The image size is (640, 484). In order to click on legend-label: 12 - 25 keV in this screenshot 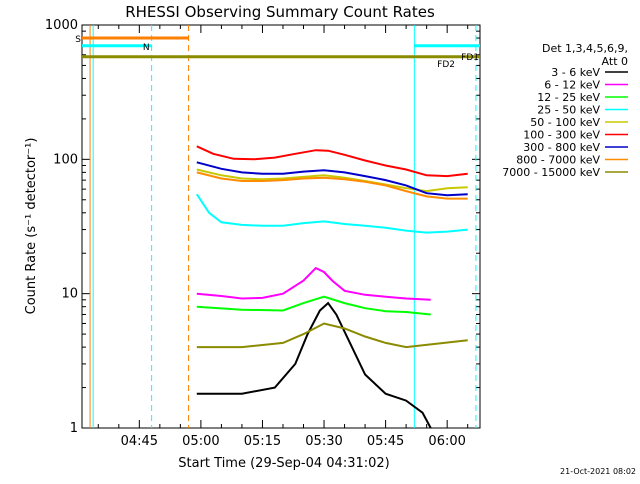, I will do `click(568, 97)`.